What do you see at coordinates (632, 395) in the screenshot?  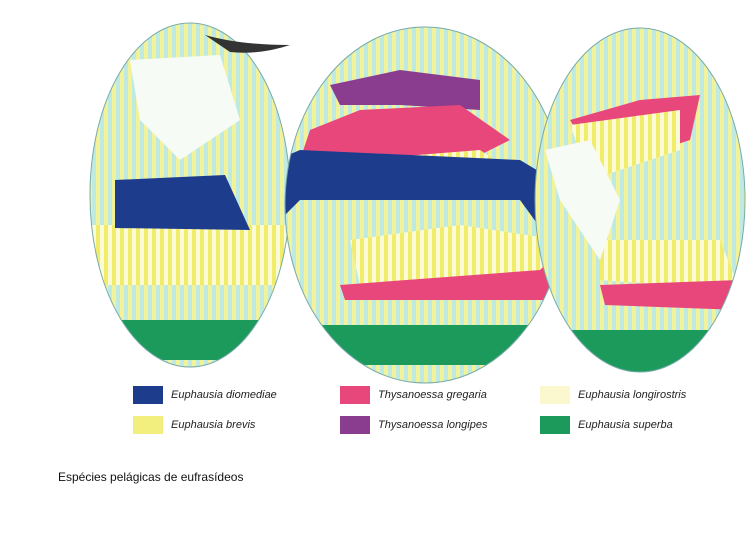 I see `legend-label: Euphausia longirostris` at bounding box center [632, 395].